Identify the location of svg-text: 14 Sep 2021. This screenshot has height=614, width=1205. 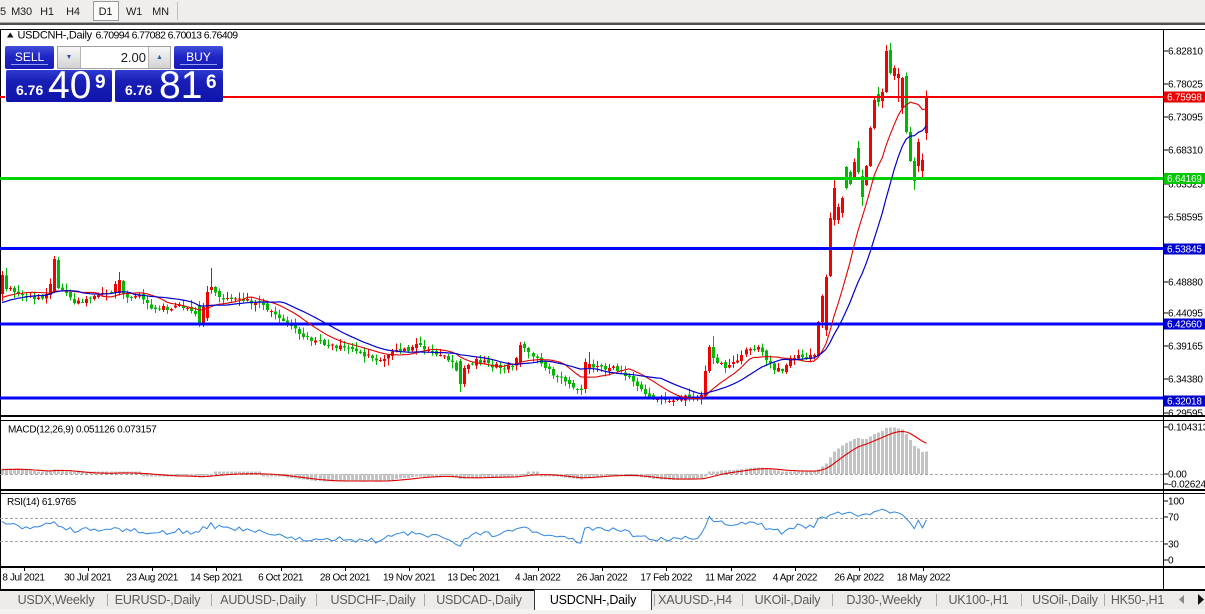
(216, 578).